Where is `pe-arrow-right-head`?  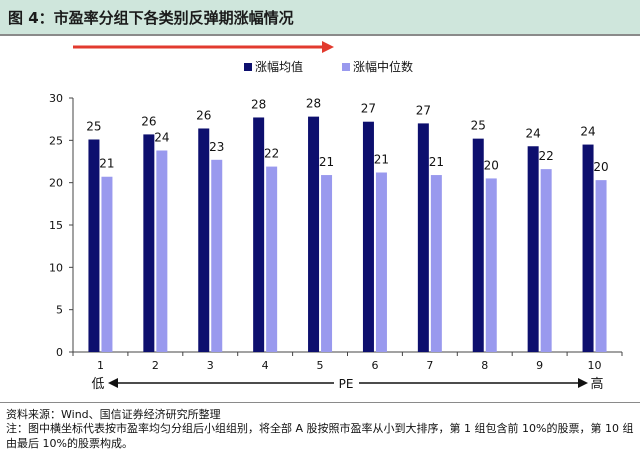
pe-arrow-right-head is located at coordinates (583, 383).